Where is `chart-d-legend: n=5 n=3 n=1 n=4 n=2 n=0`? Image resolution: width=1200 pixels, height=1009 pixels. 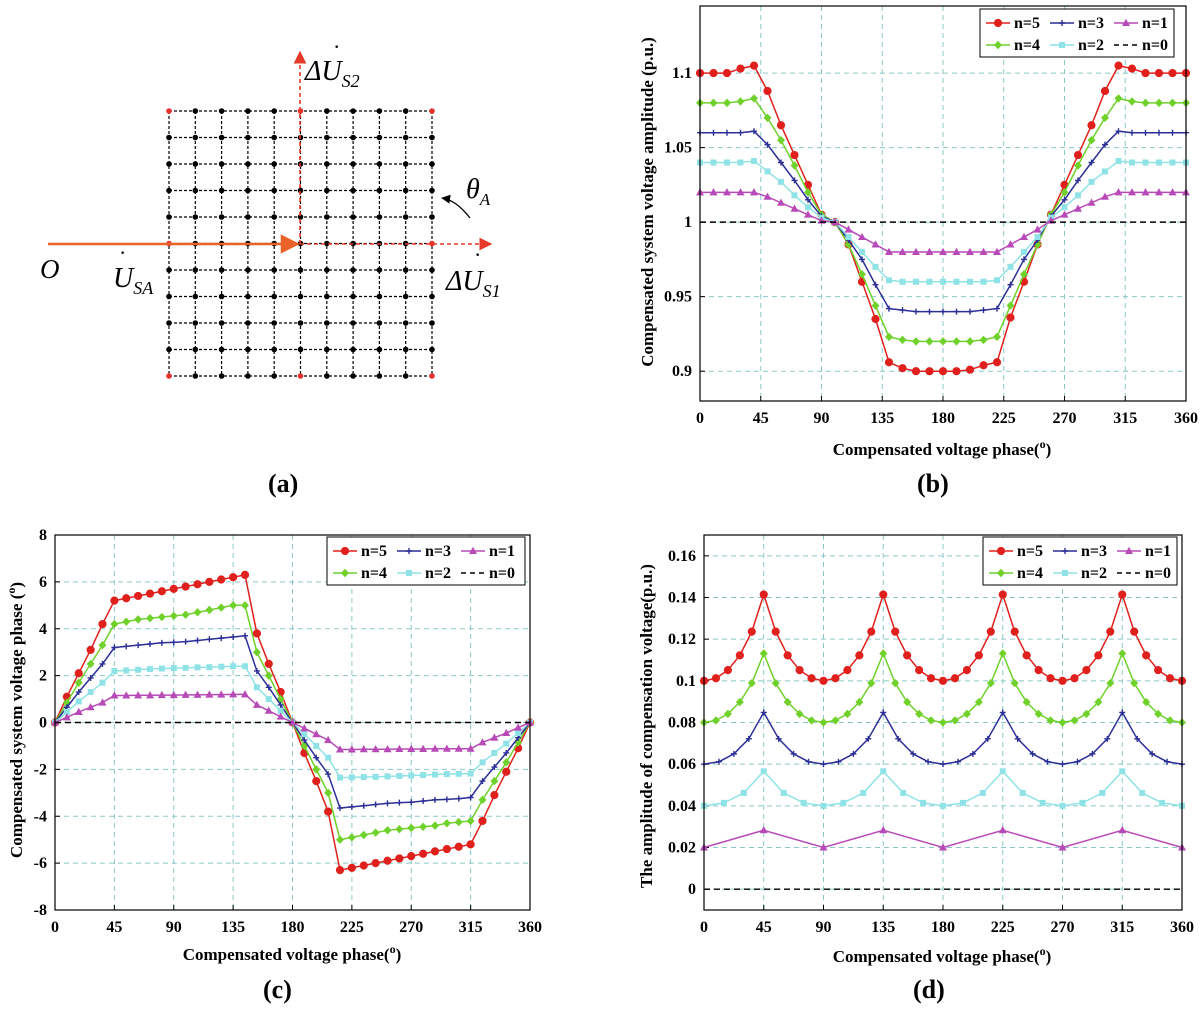 chart-d-legend: n=5 n=3 n=1 n=4 n=2 n=0 is located at coordinates (1080, 561).